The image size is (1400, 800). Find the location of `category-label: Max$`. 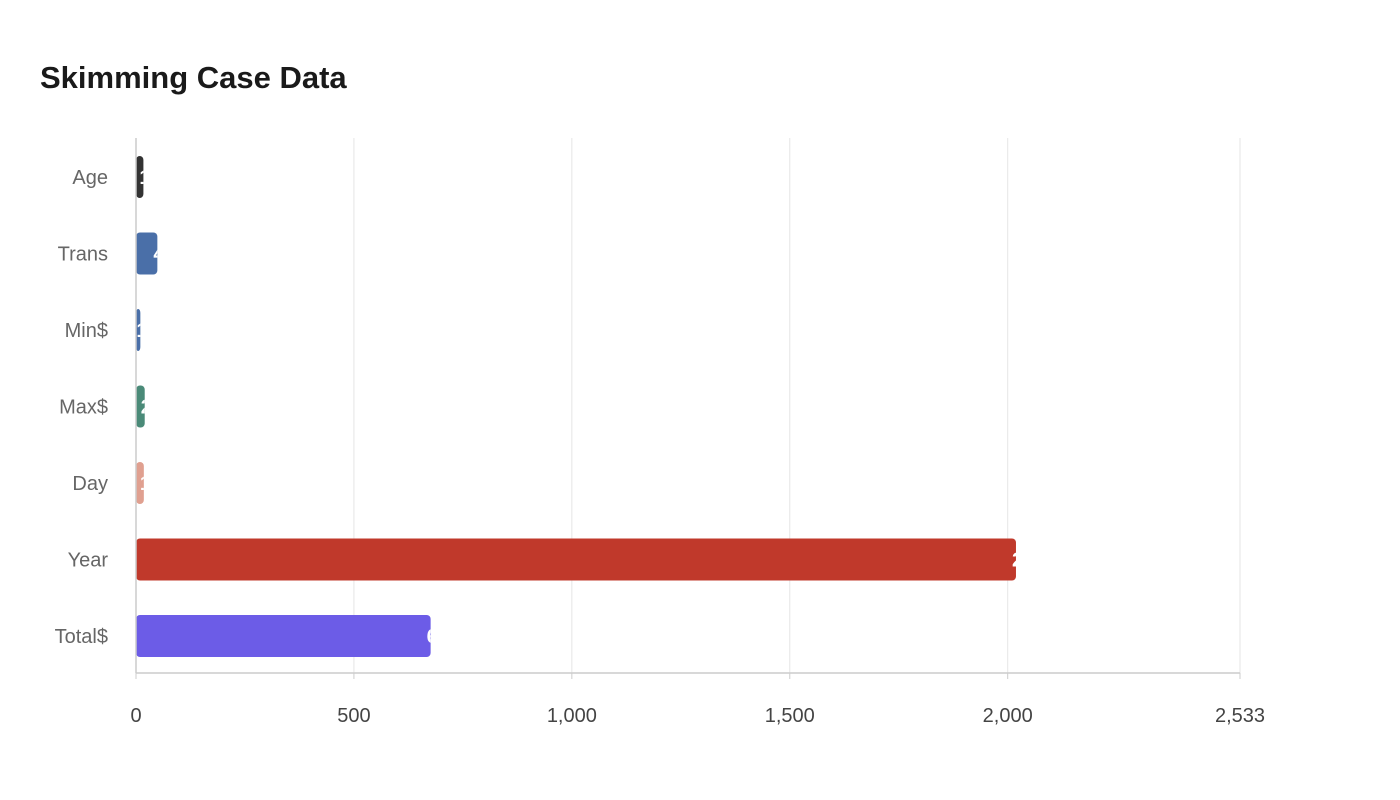

category-label: Max$ is located at coordinates (83, 408).